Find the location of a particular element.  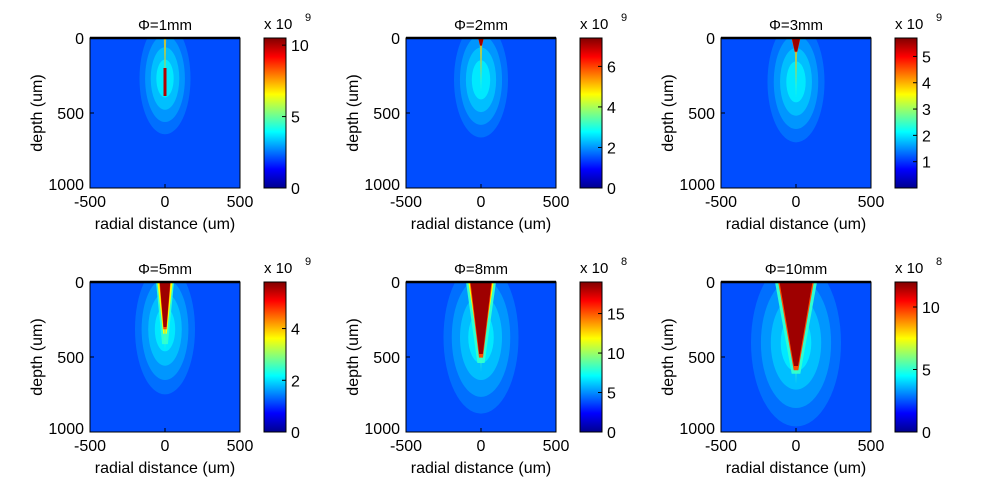

chart-title: Φ=5mm is located at coordinates (165, 269).